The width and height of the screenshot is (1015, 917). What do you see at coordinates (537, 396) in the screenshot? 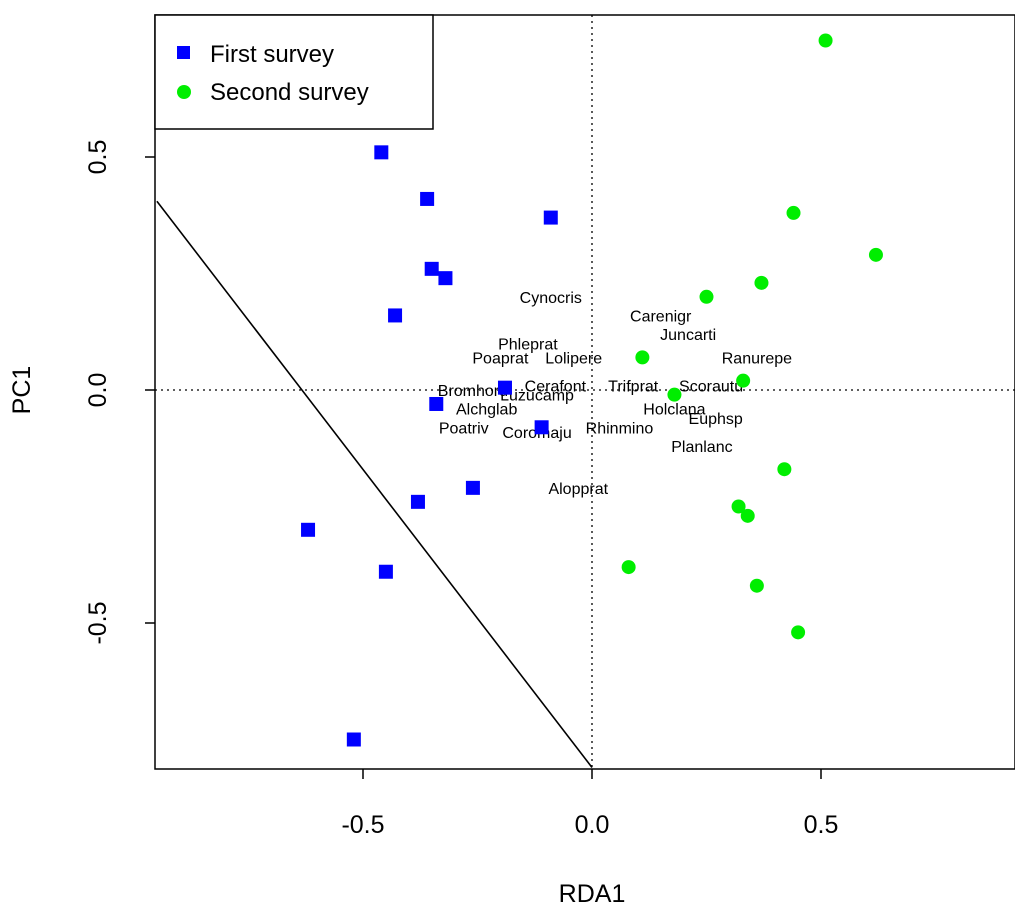
I see `species-label: Luzucamp` at bounding box center [537, 396].